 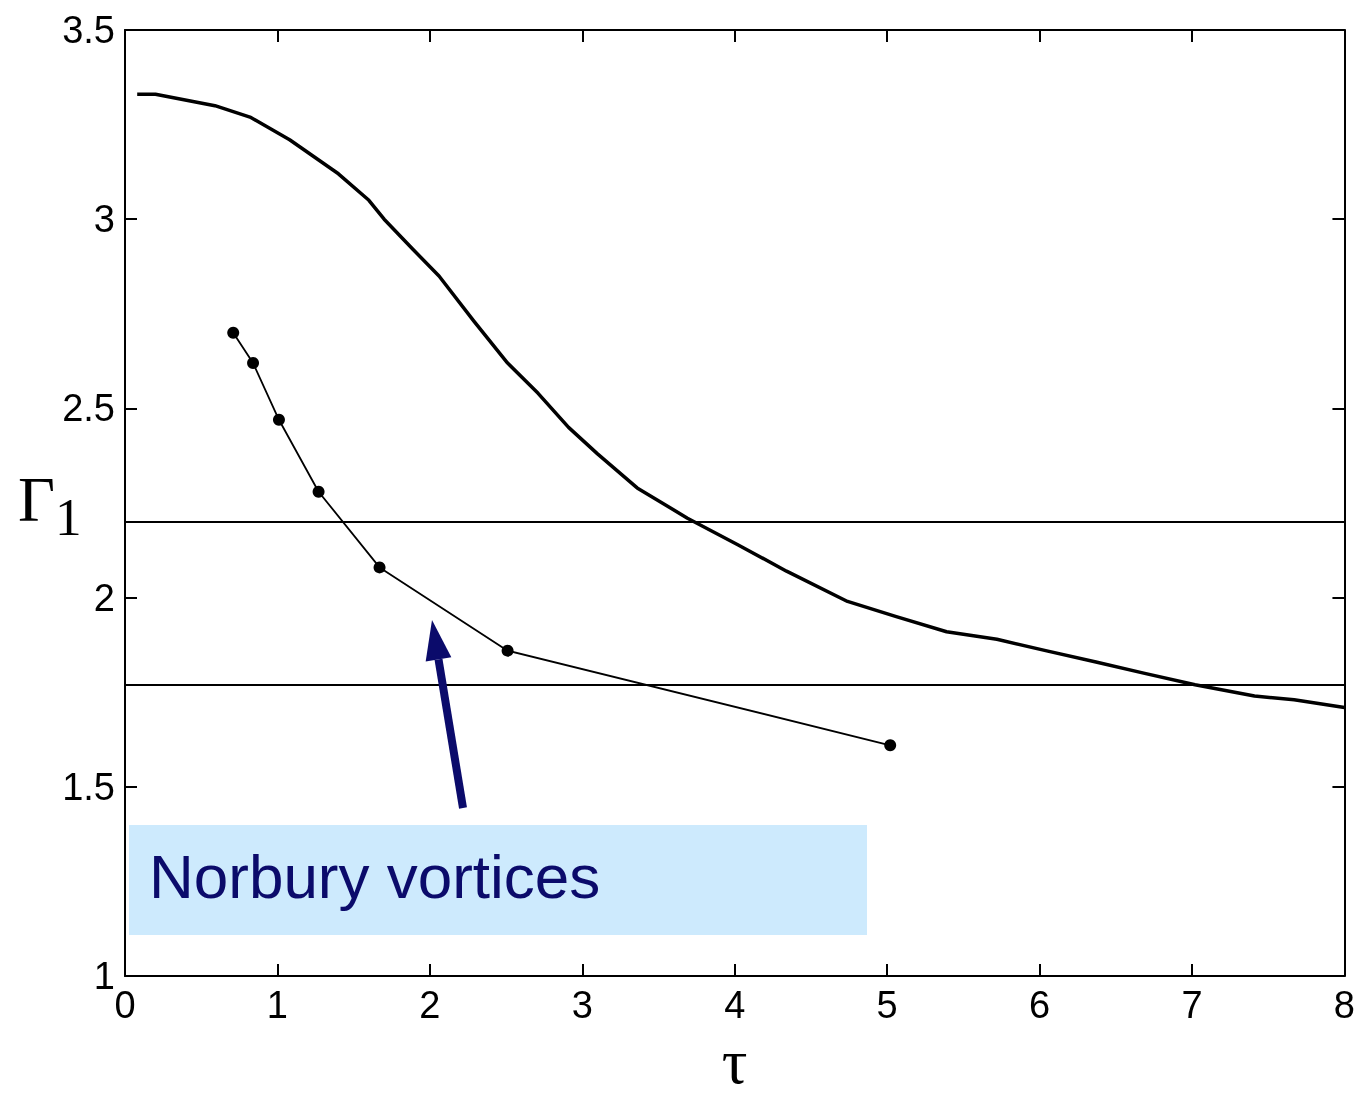 I want to click on x-tick-label: 8, so click(x=1344, y=1005).